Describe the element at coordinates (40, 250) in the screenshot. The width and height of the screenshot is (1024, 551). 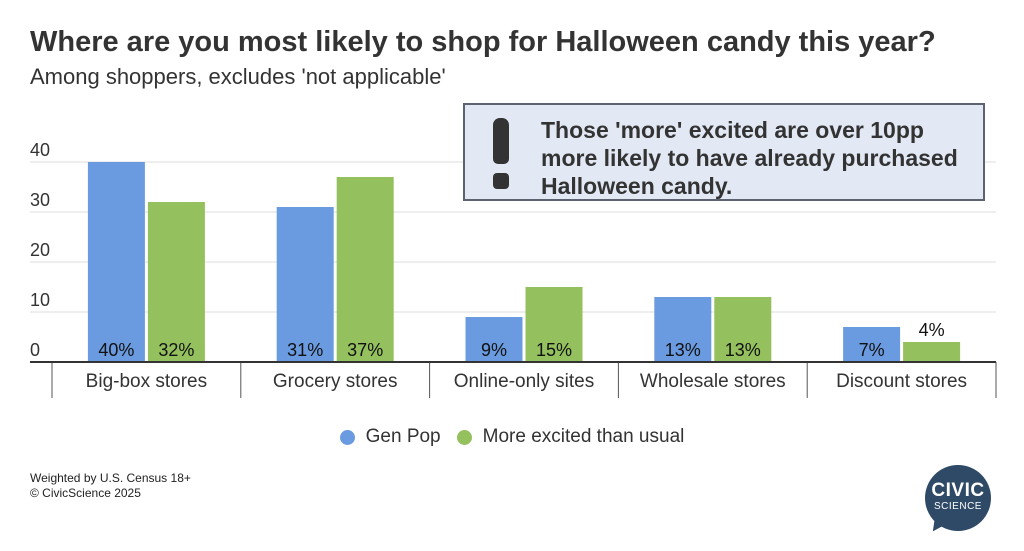
I see `y-tick-label-20: 20` at that location.